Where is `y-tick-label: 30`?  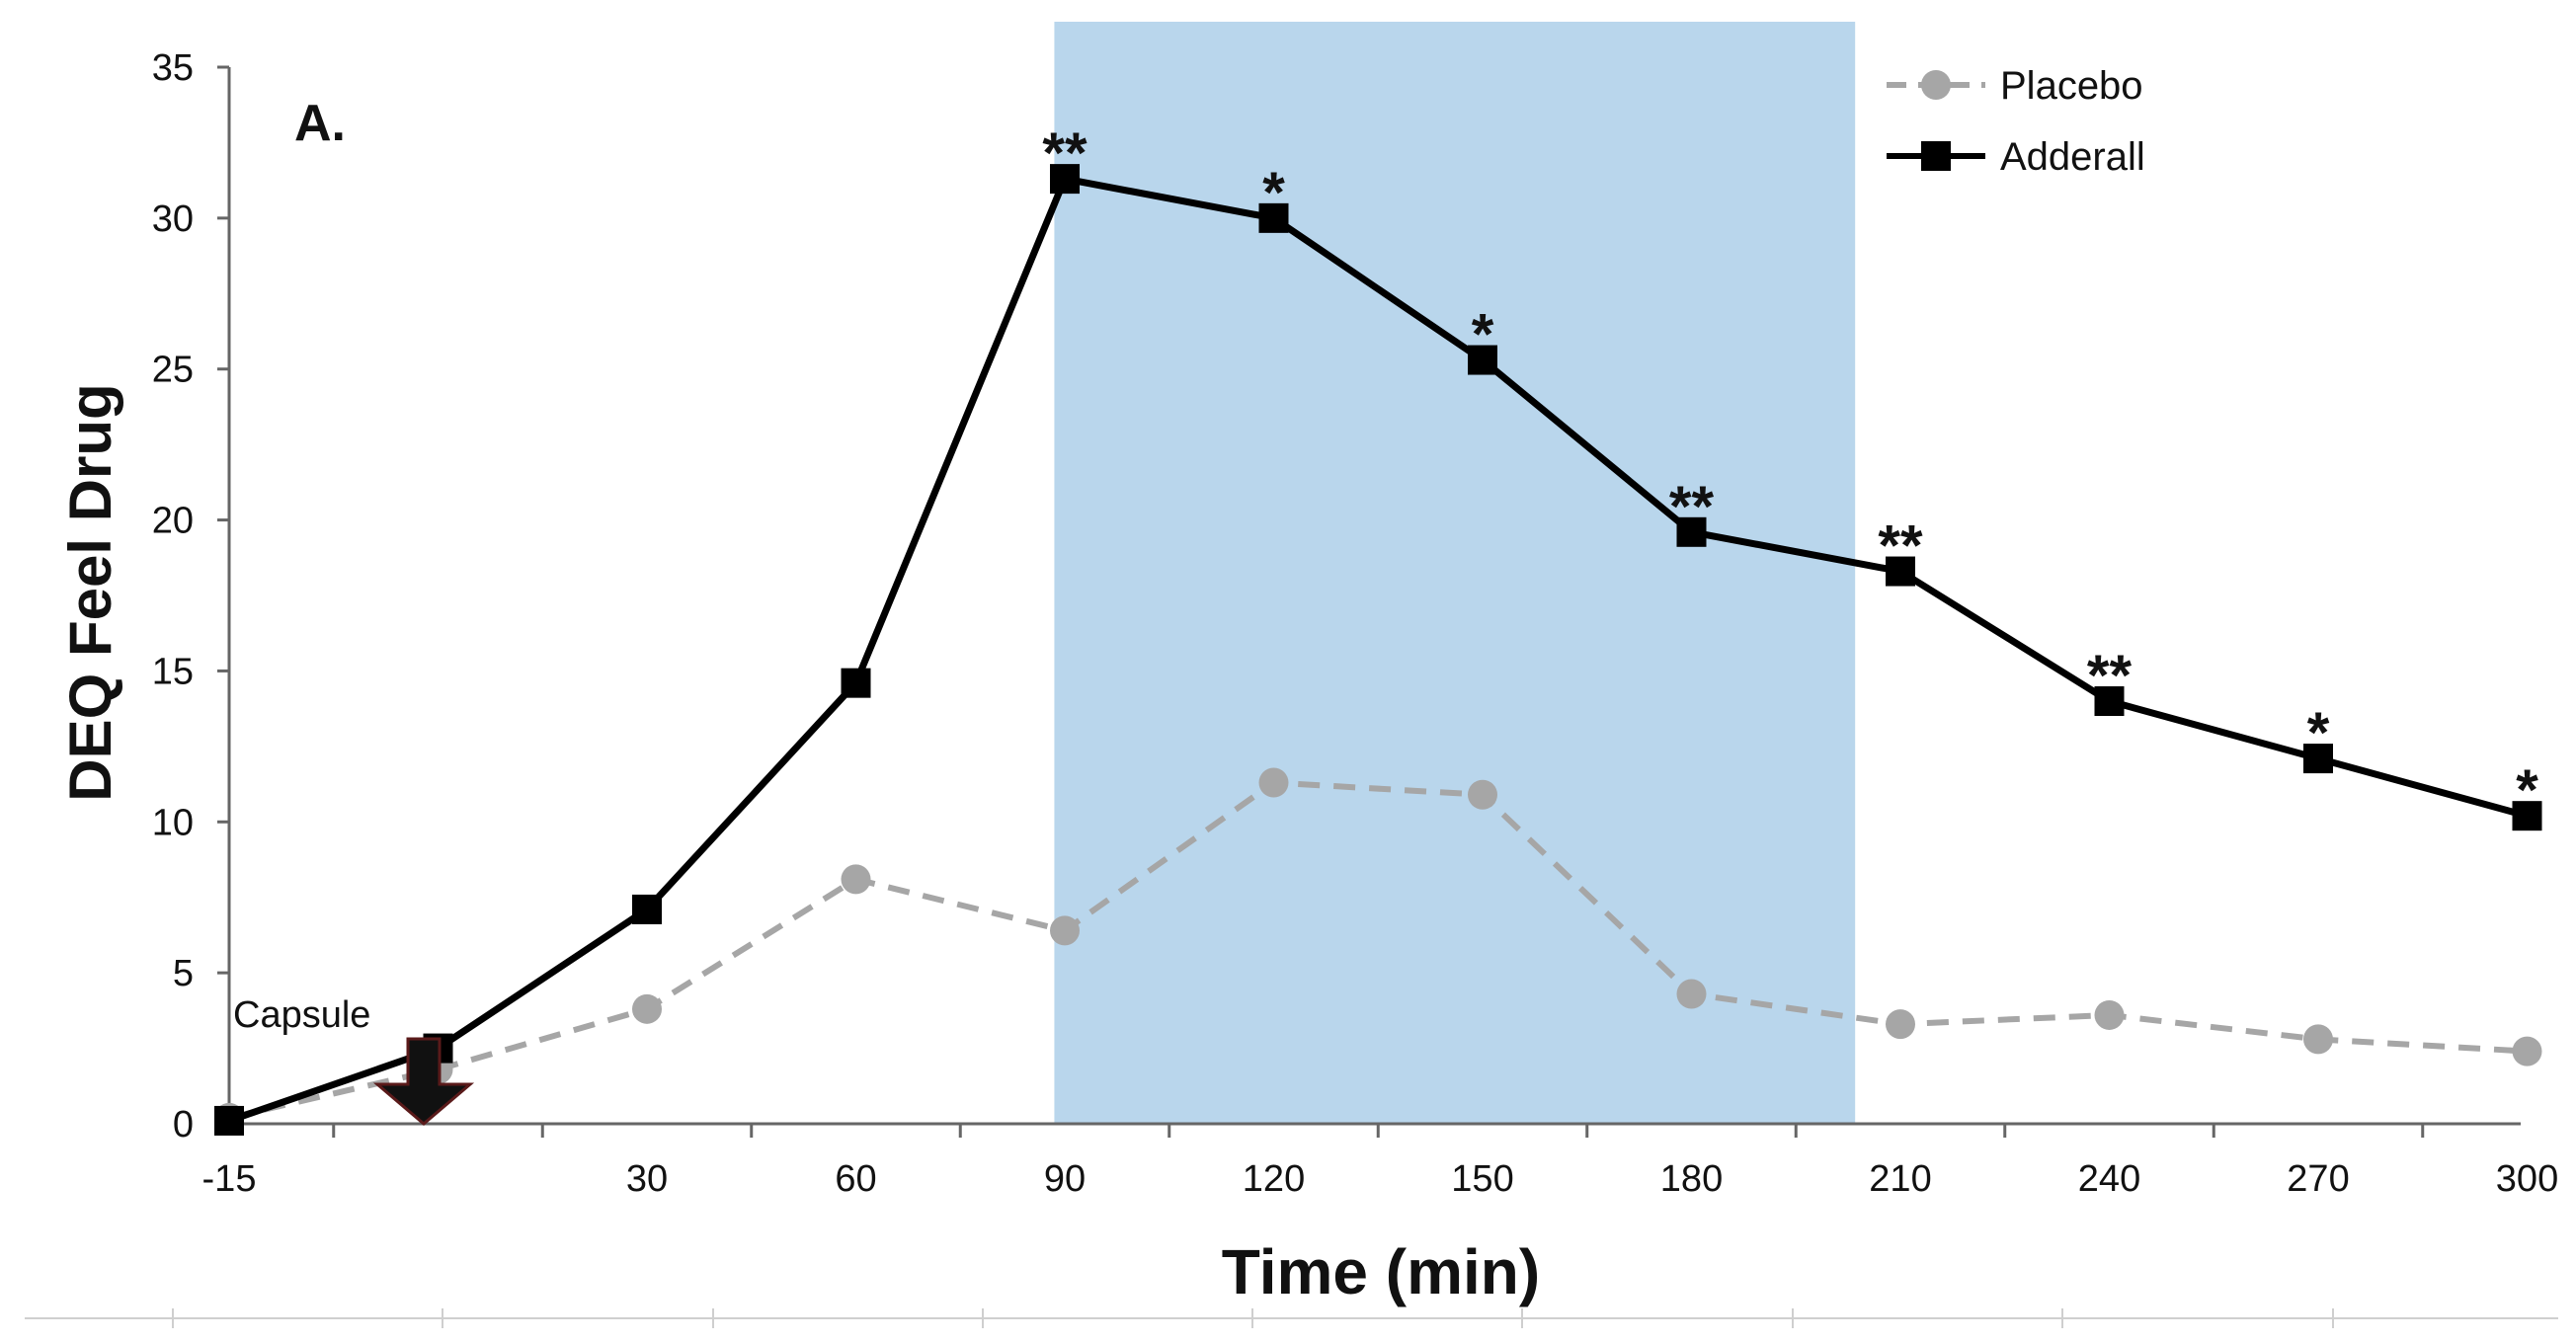 y-tick-label: 30 is located at coordinates (173, 219).